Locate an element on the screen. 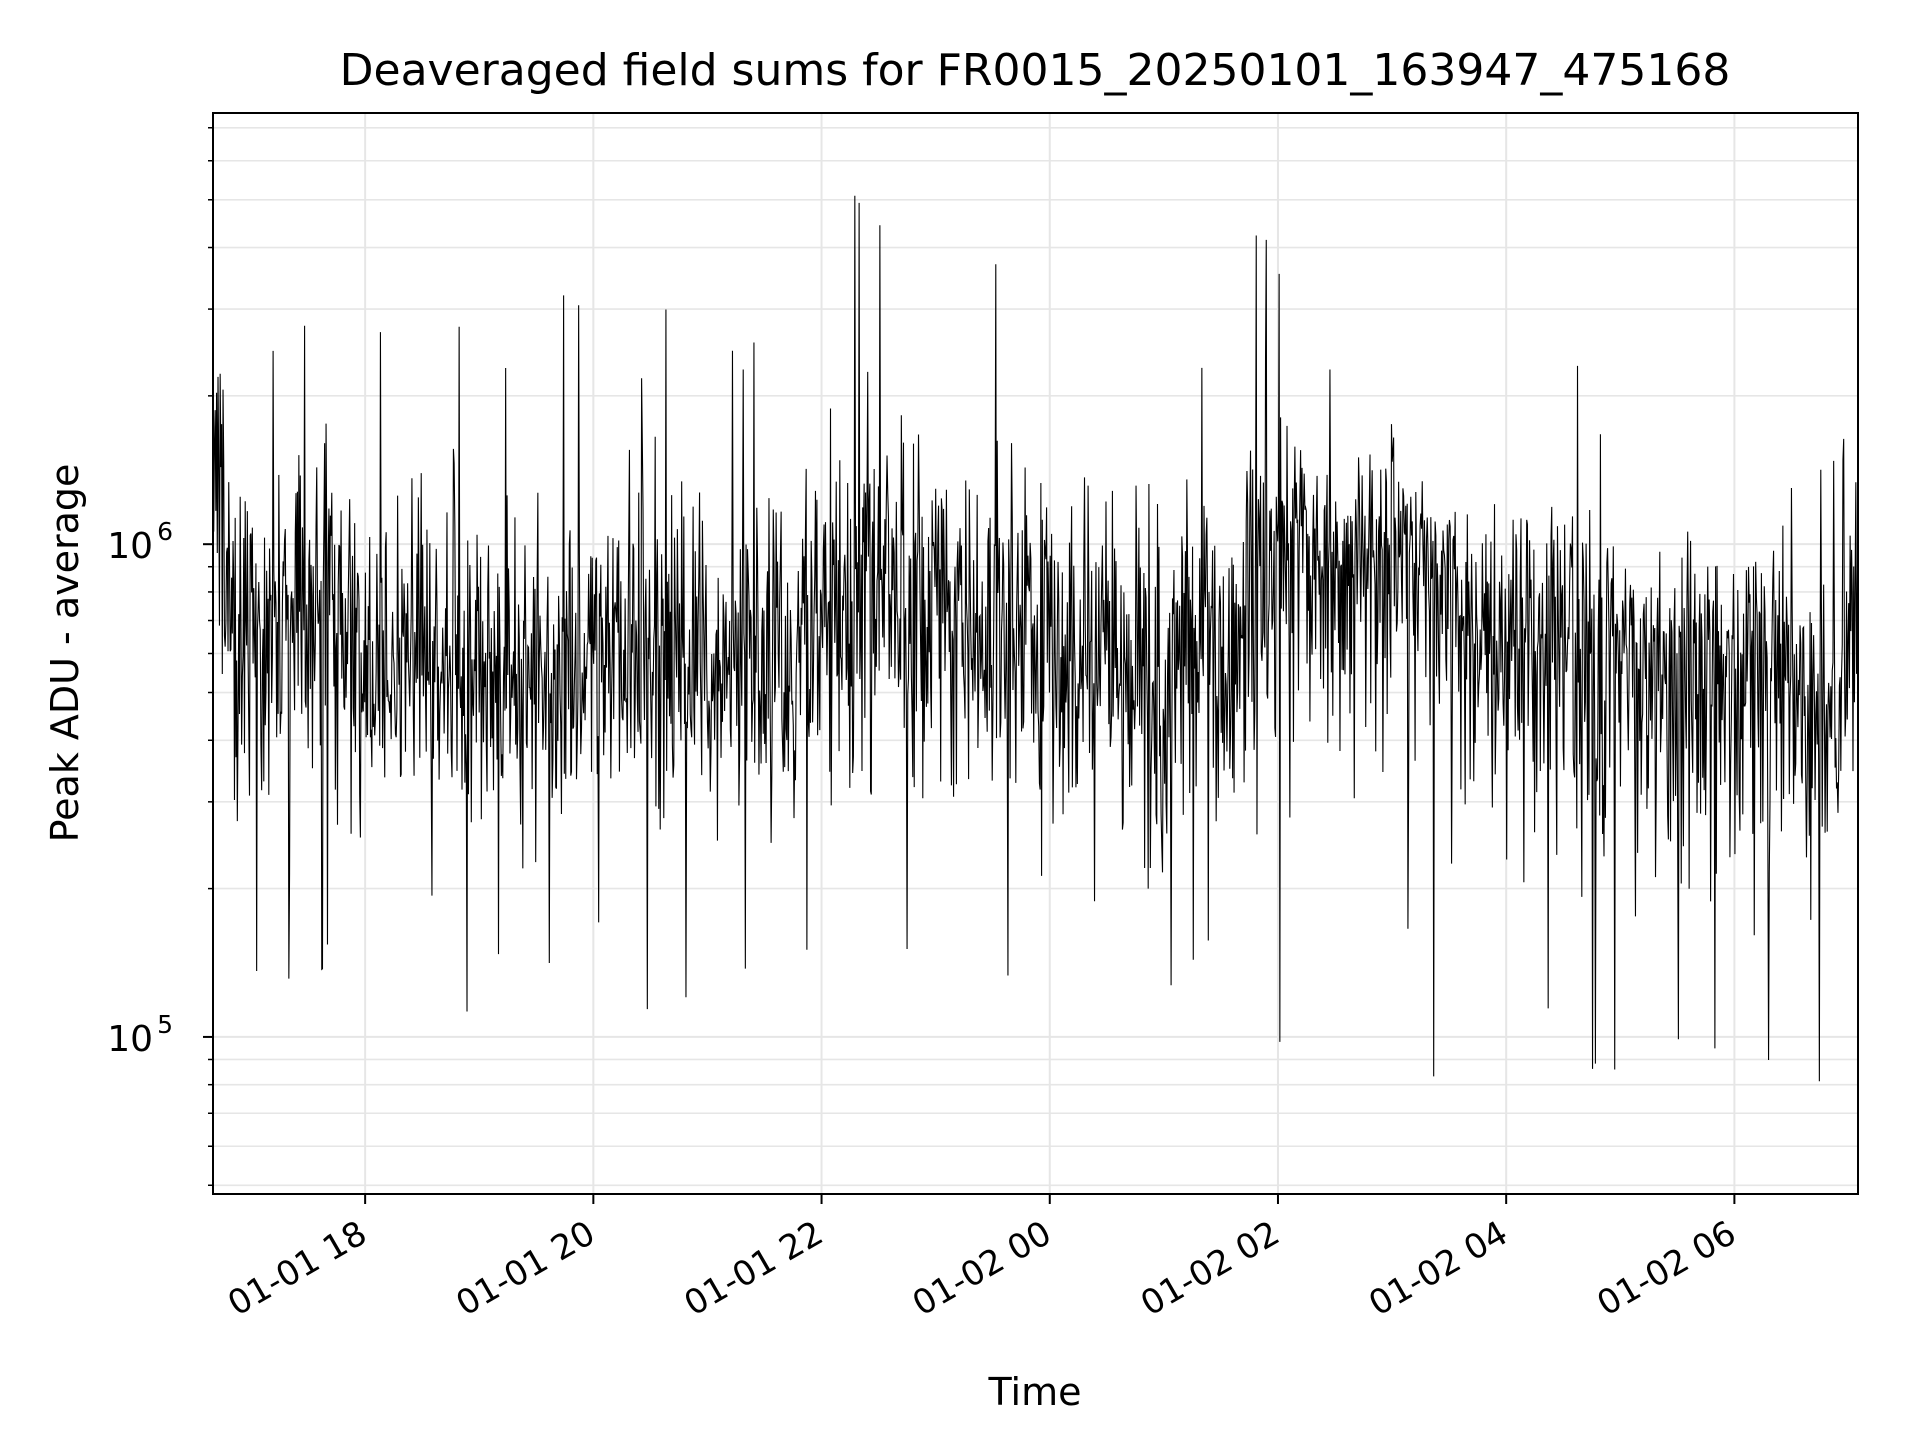 The height and width of the screenshot is (1440, 1920). x-axis-label: Time is located at coordinates (1035, 1392).